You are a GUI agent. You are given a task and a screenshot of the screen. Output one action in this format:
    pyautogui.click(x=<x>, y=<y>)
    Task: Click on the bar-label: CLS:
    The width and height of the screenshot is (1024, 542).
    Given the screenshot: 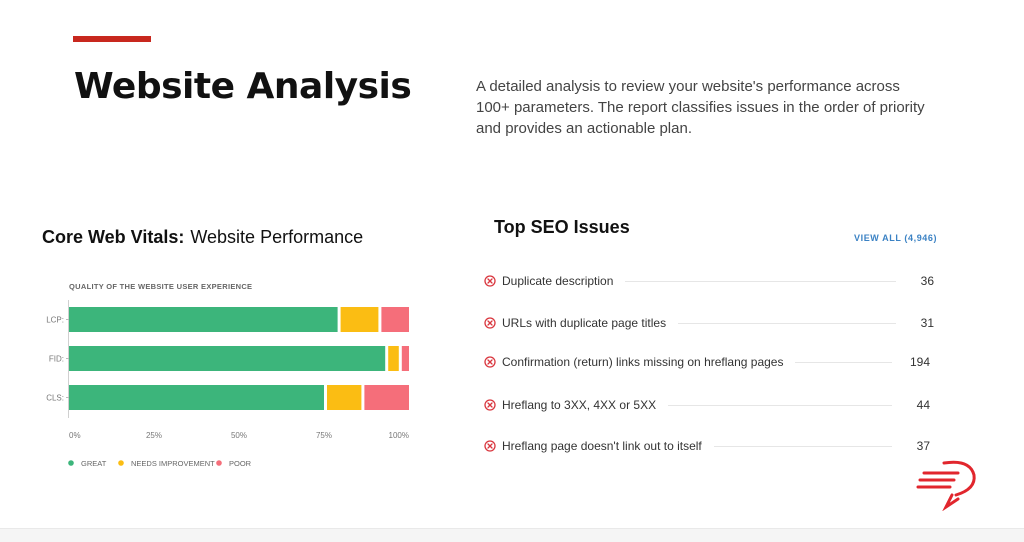 What is the action you would take?
    pyautogui.click(x=55, y=398)
    